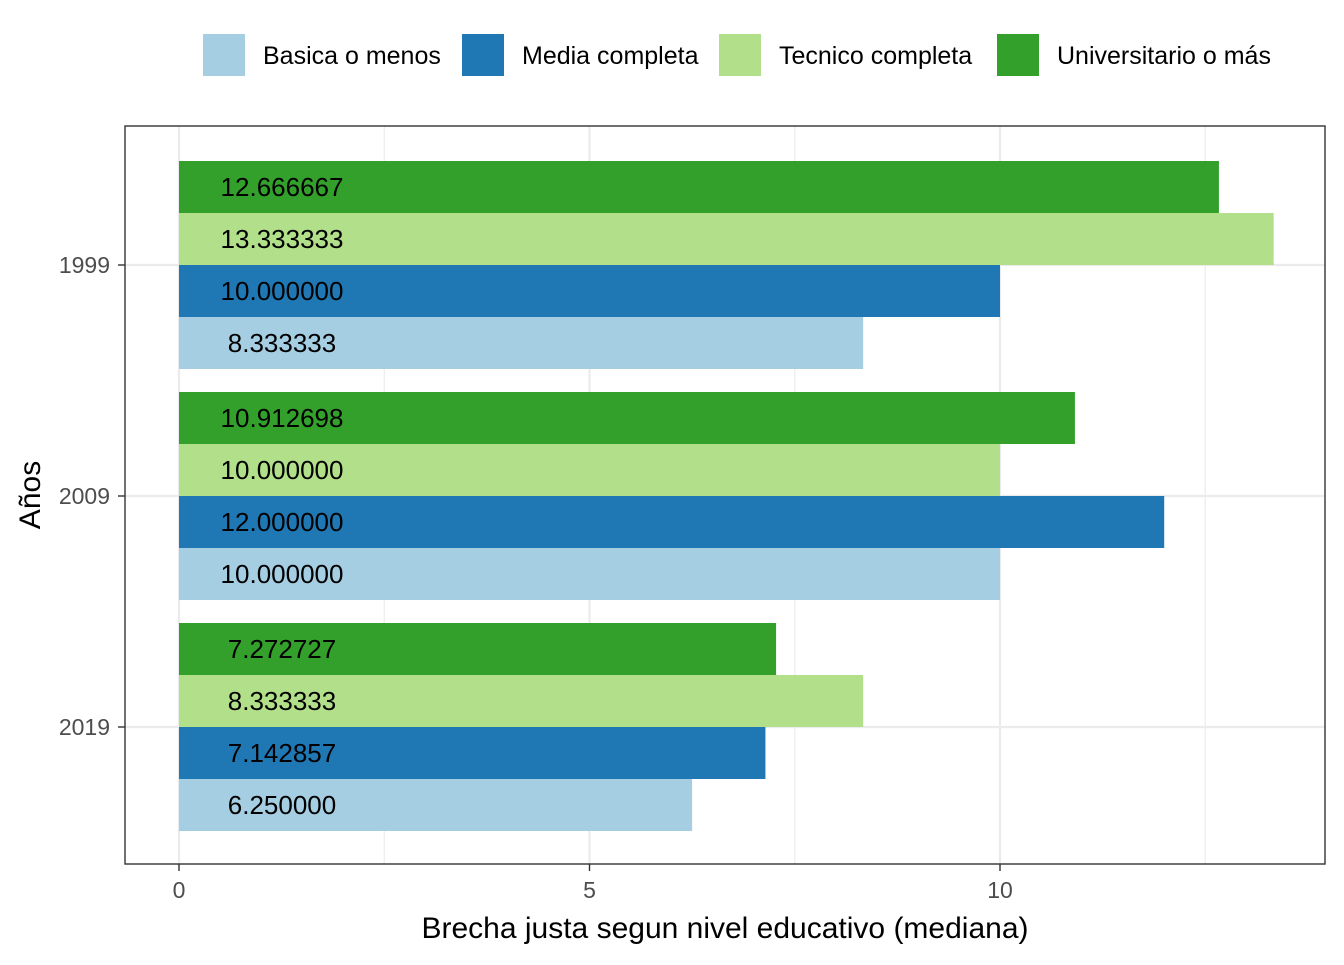  What do you see at coordinates (84, 496) in the screenshot?
I see `y-tick-label: 2009` at bounding box center [84, 496].